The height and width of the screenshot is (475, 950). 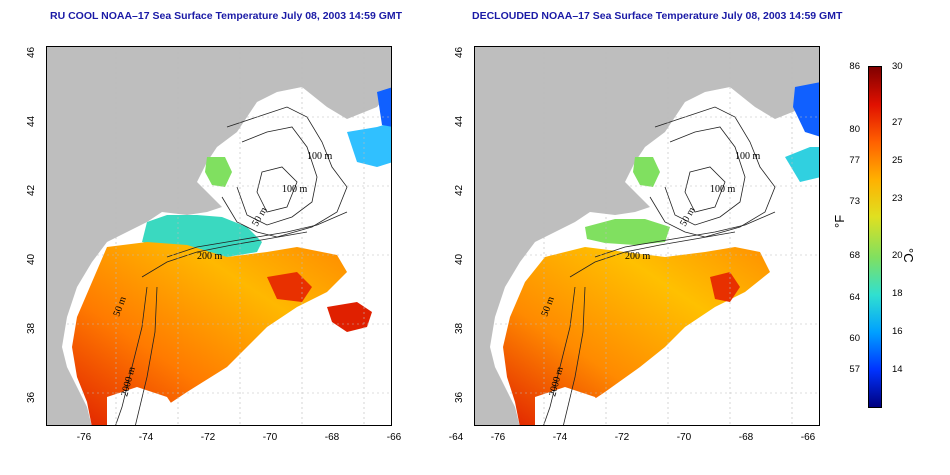 What do you see at coordinates (897, 122) in the screenshot?
I see `c-tick: 27` at bounding box center [897, 122].